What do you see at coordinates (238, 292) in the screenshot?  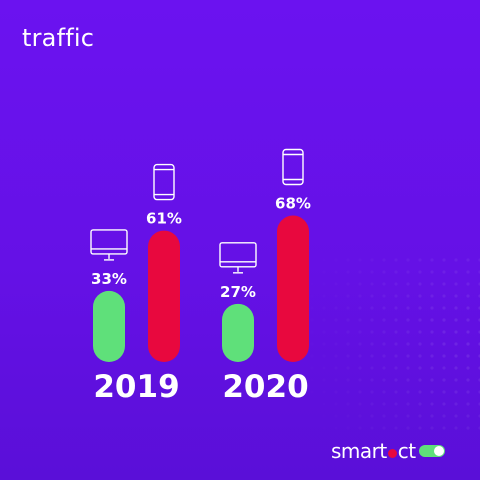 I see `data-label-desktop-2020: 27%` at bounding box center [238, 292].